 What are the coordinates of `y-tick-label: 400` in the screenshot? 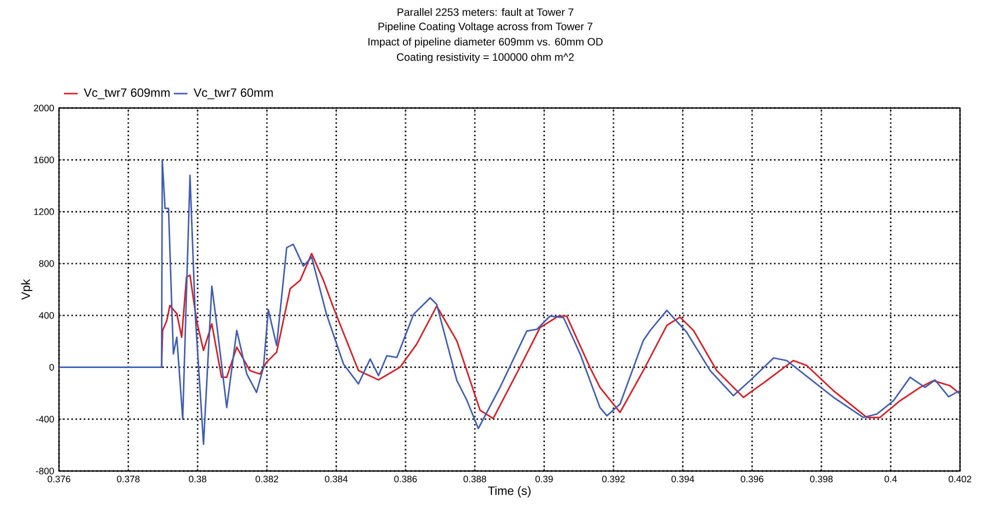 It's located at (46, 315).